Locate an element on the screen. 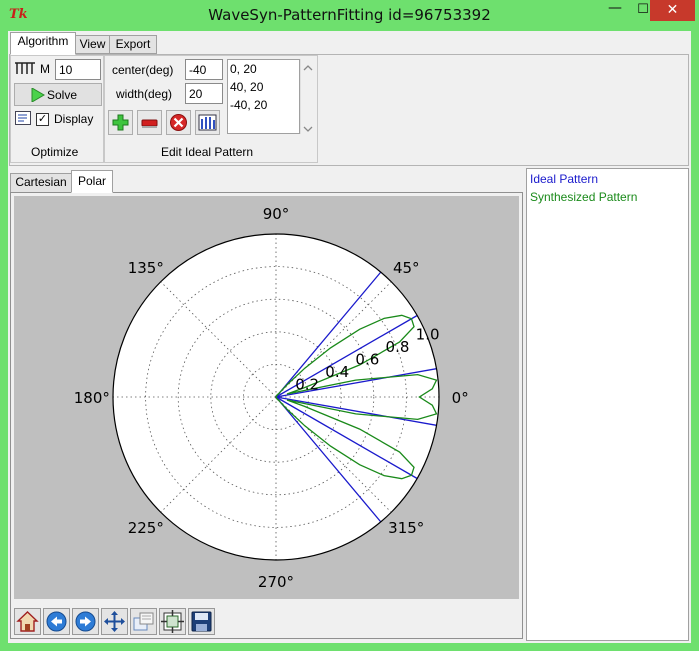  optimize-group-label: Optimize is located at coordinates (55, 152).